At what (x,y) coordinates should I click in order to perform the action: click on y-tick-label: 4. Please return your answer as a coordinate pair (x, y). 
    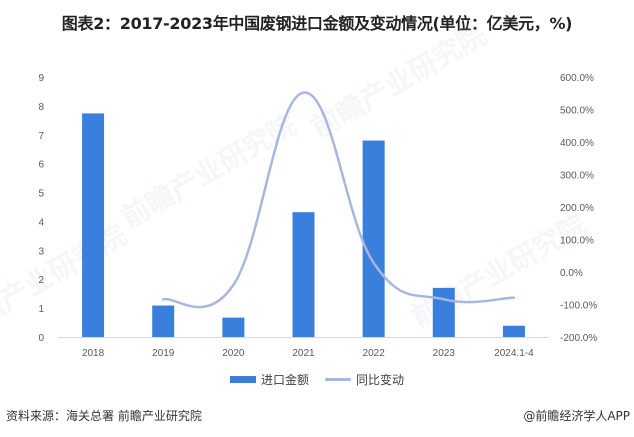
    Looking at the image, I should click on (41, 222).